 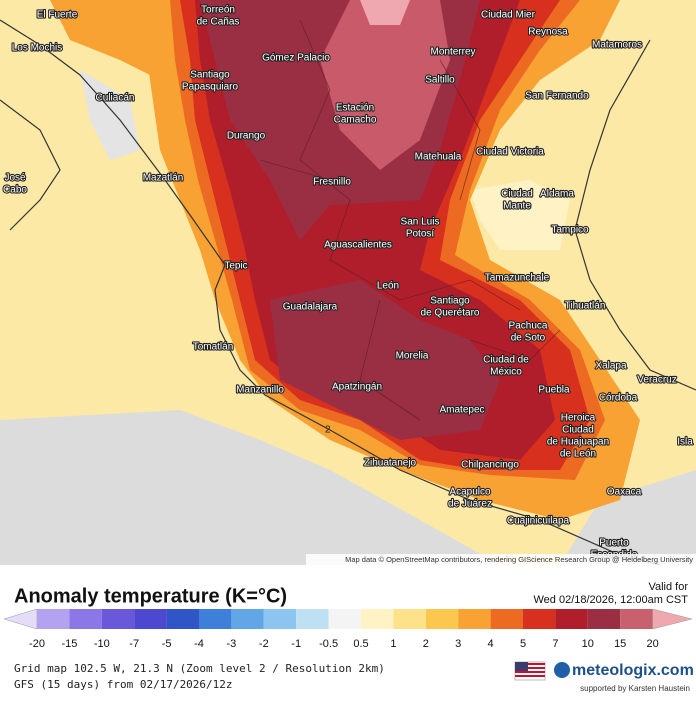 What do you see at coordinates (557, 96) in the screenshot?
I see `city: San Fernando` at bounding box center [557, 96].